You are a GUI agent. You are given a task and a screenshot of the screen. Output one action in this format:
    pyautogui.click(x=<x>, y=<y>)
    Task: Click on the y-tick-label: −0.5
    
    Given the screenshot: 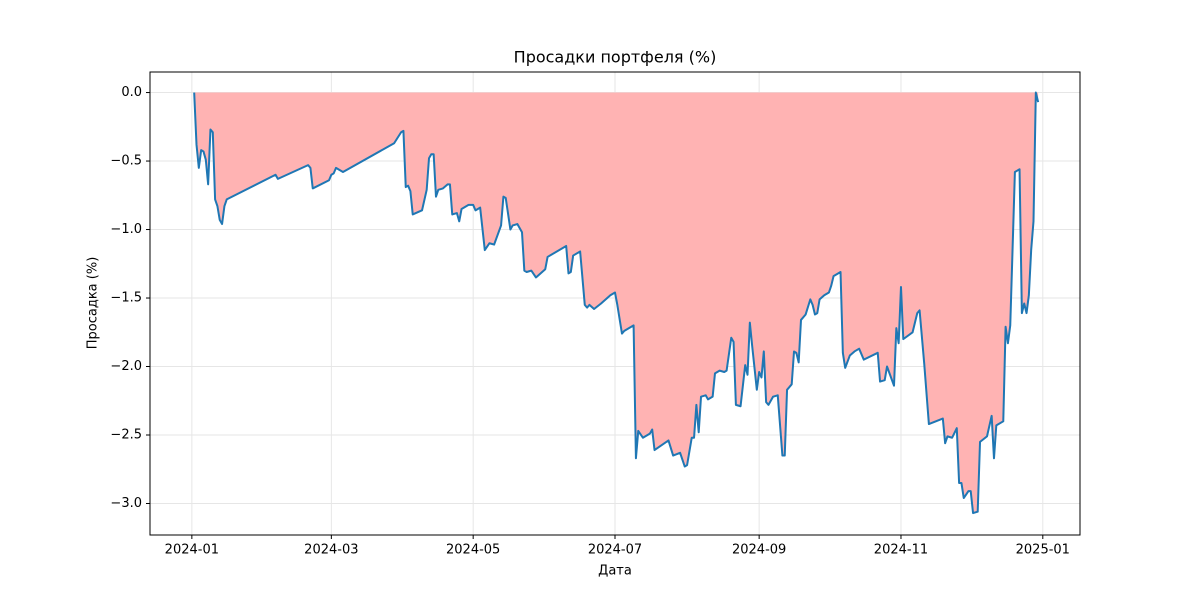 What is the action you would take?
    pyautogui.click(x=126, y=161)
    